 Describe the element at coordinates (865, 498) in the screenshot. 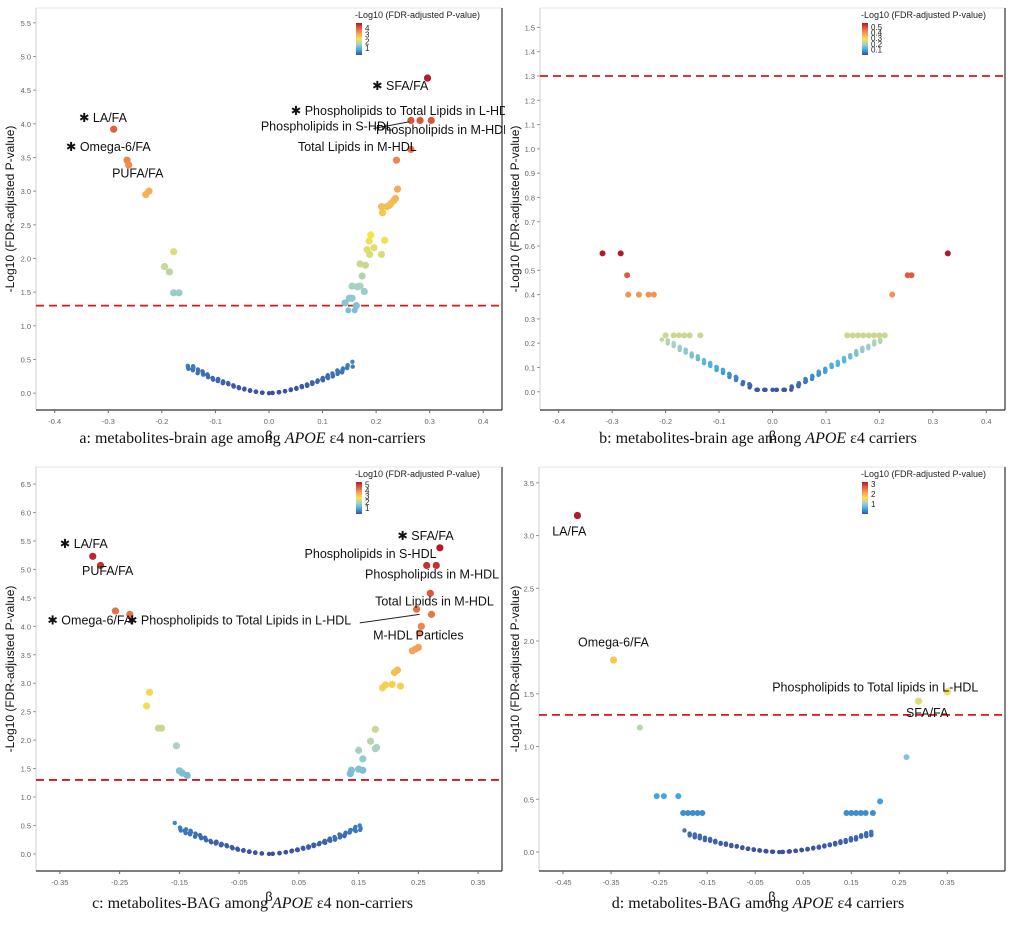

I see `legend-colorbar` at that location.